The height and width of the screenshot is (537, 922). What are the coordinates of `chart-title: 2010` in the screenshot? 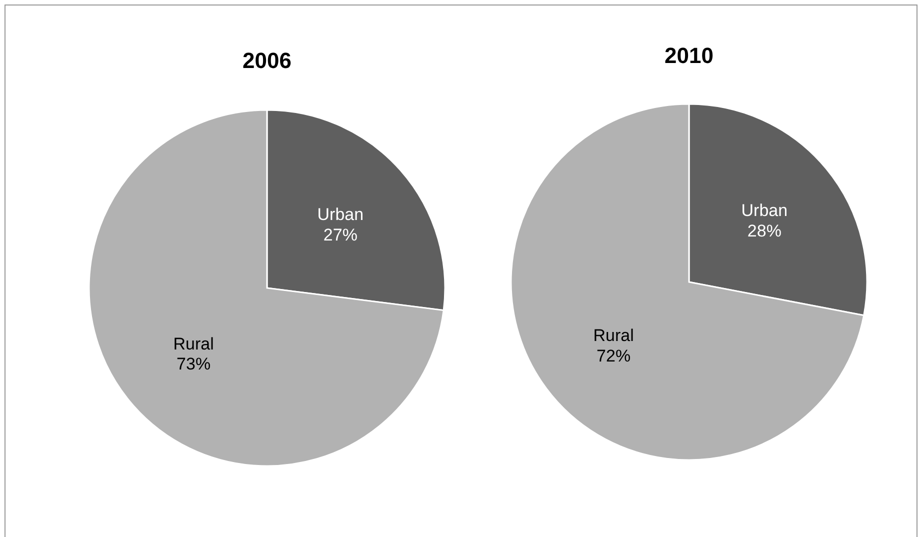 It's located at (689, 55).